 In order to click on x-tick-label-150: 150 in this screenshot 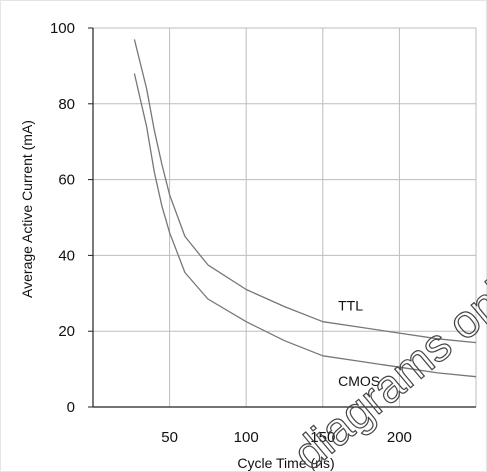, I will do `click(322, 437)`.